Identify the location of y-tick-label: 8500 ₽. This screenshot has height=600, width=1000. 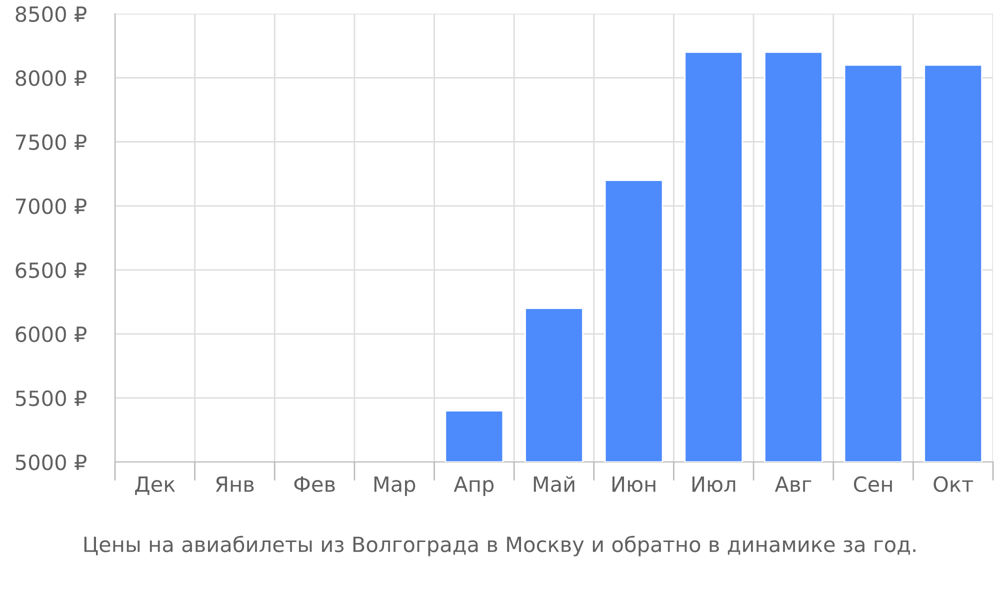
(51, 14).